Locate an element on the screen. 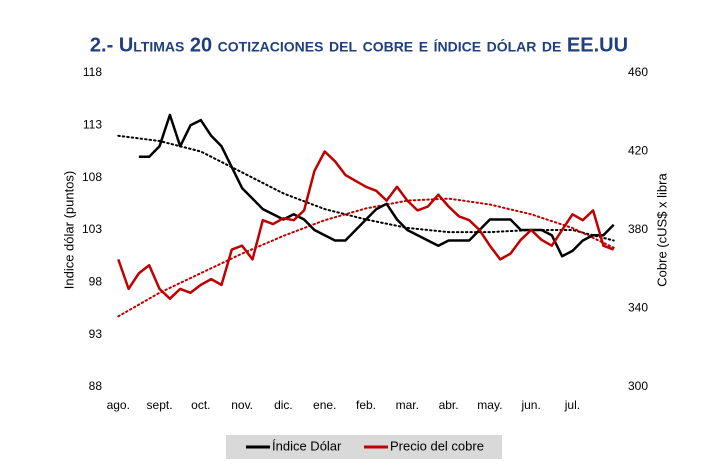 The width and height of the screenshot is (718, 476). x-tick-label: abr. is located at coordinates (449, 405).